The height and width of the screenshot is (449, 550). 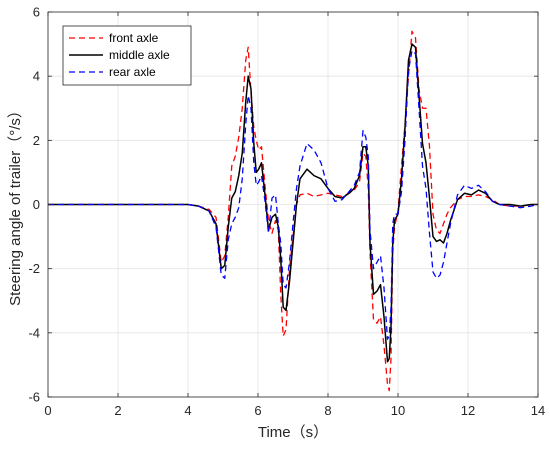 I want to click on y-tick-label: -6, so click(x=34, y=397).